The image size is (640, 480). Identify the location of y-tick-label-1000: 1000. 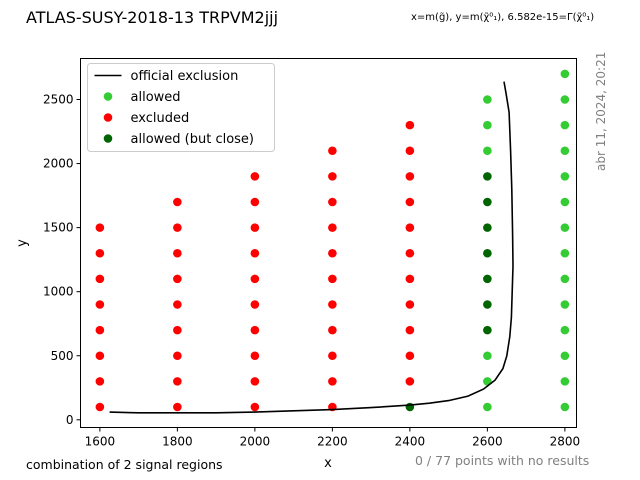
(58, 292).